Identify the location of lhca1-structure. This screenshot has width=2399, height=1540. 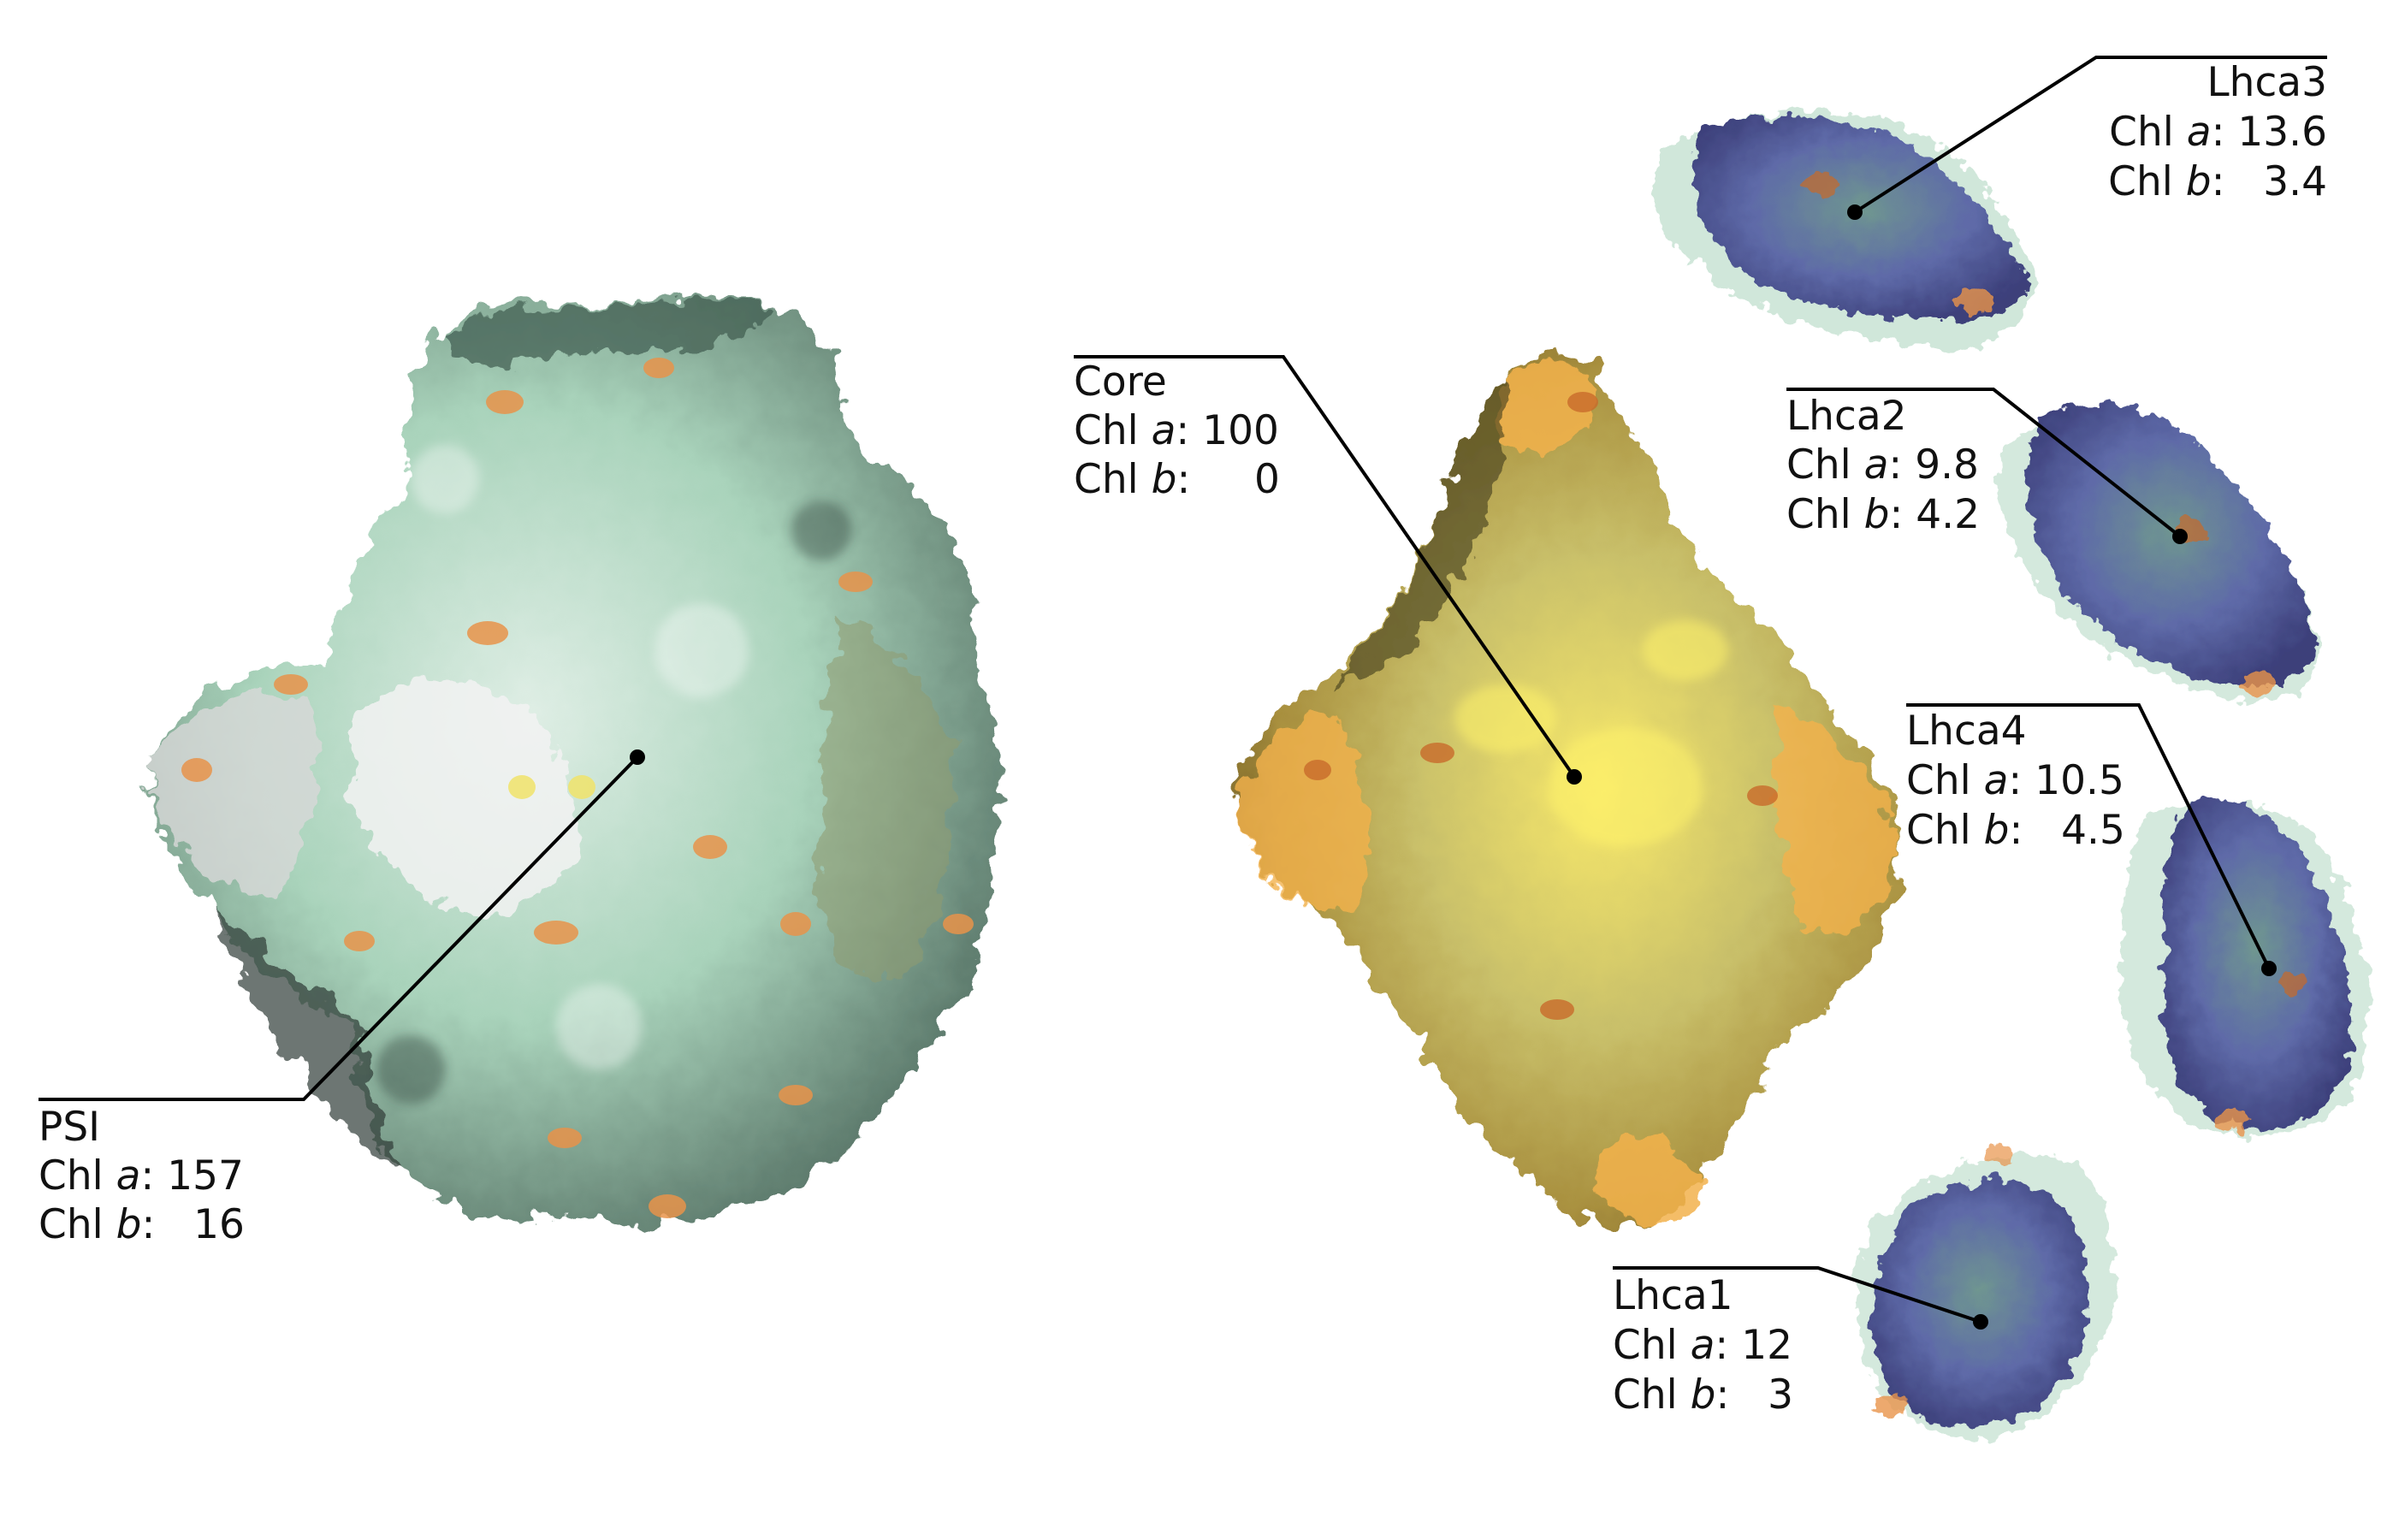
(1986, 1292).